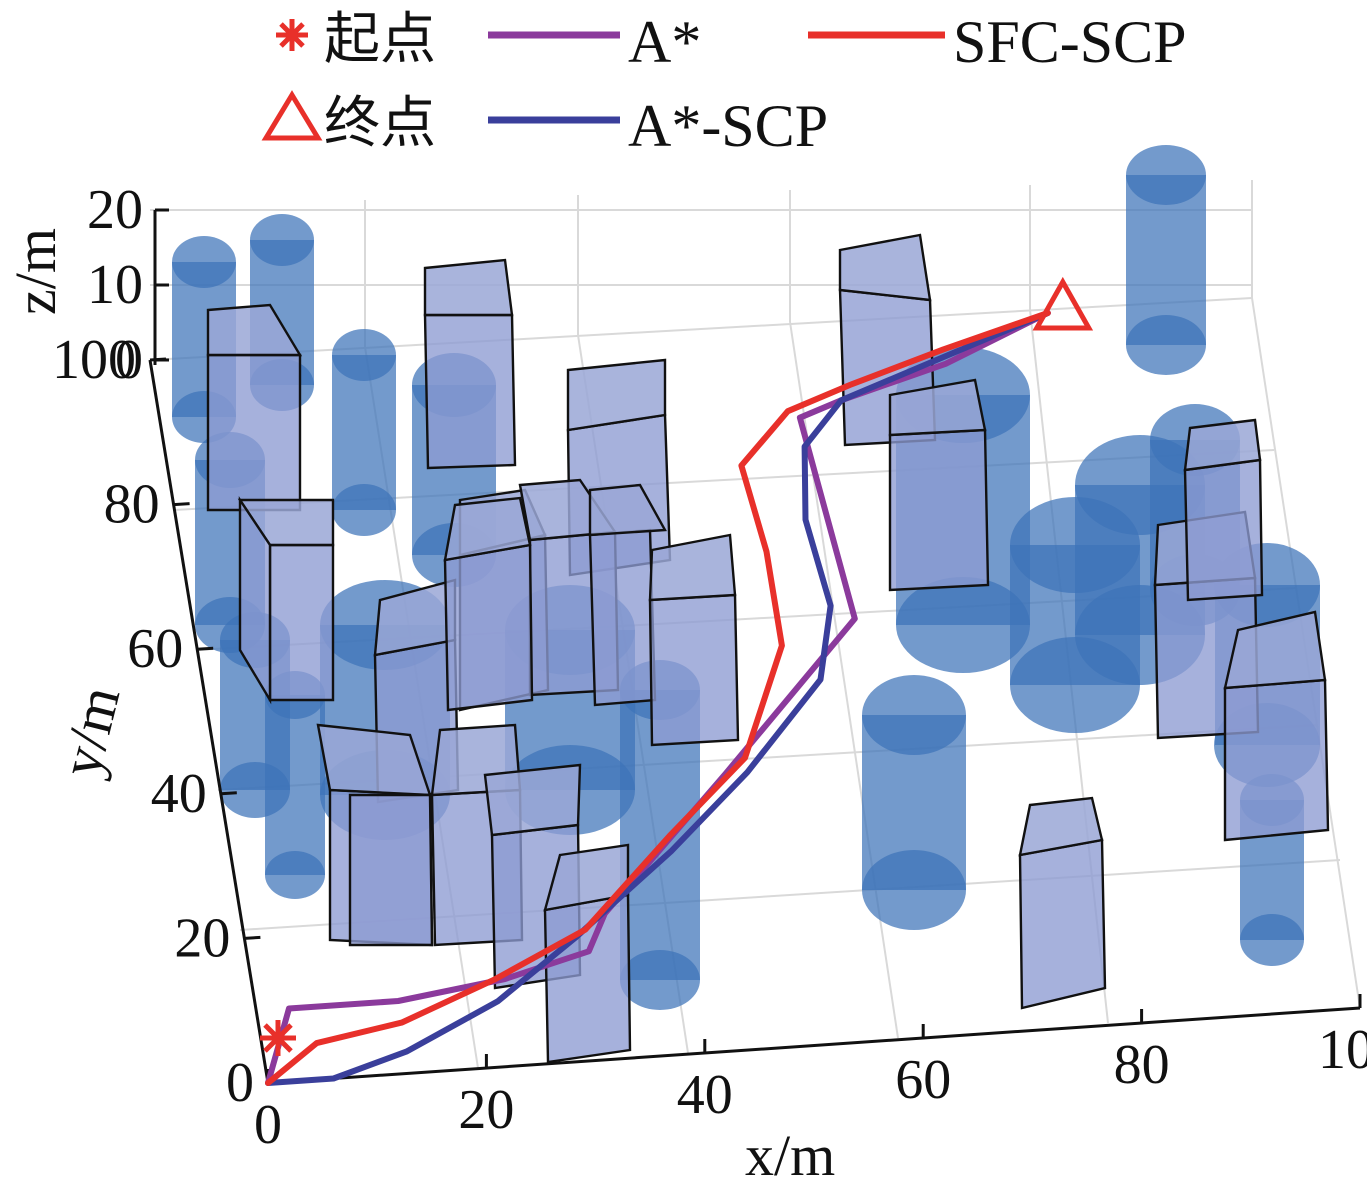  What do you see at coordinates (292, 35) in the screenshot?
I see `asterisk-icon` at bounding box center [292, 35].